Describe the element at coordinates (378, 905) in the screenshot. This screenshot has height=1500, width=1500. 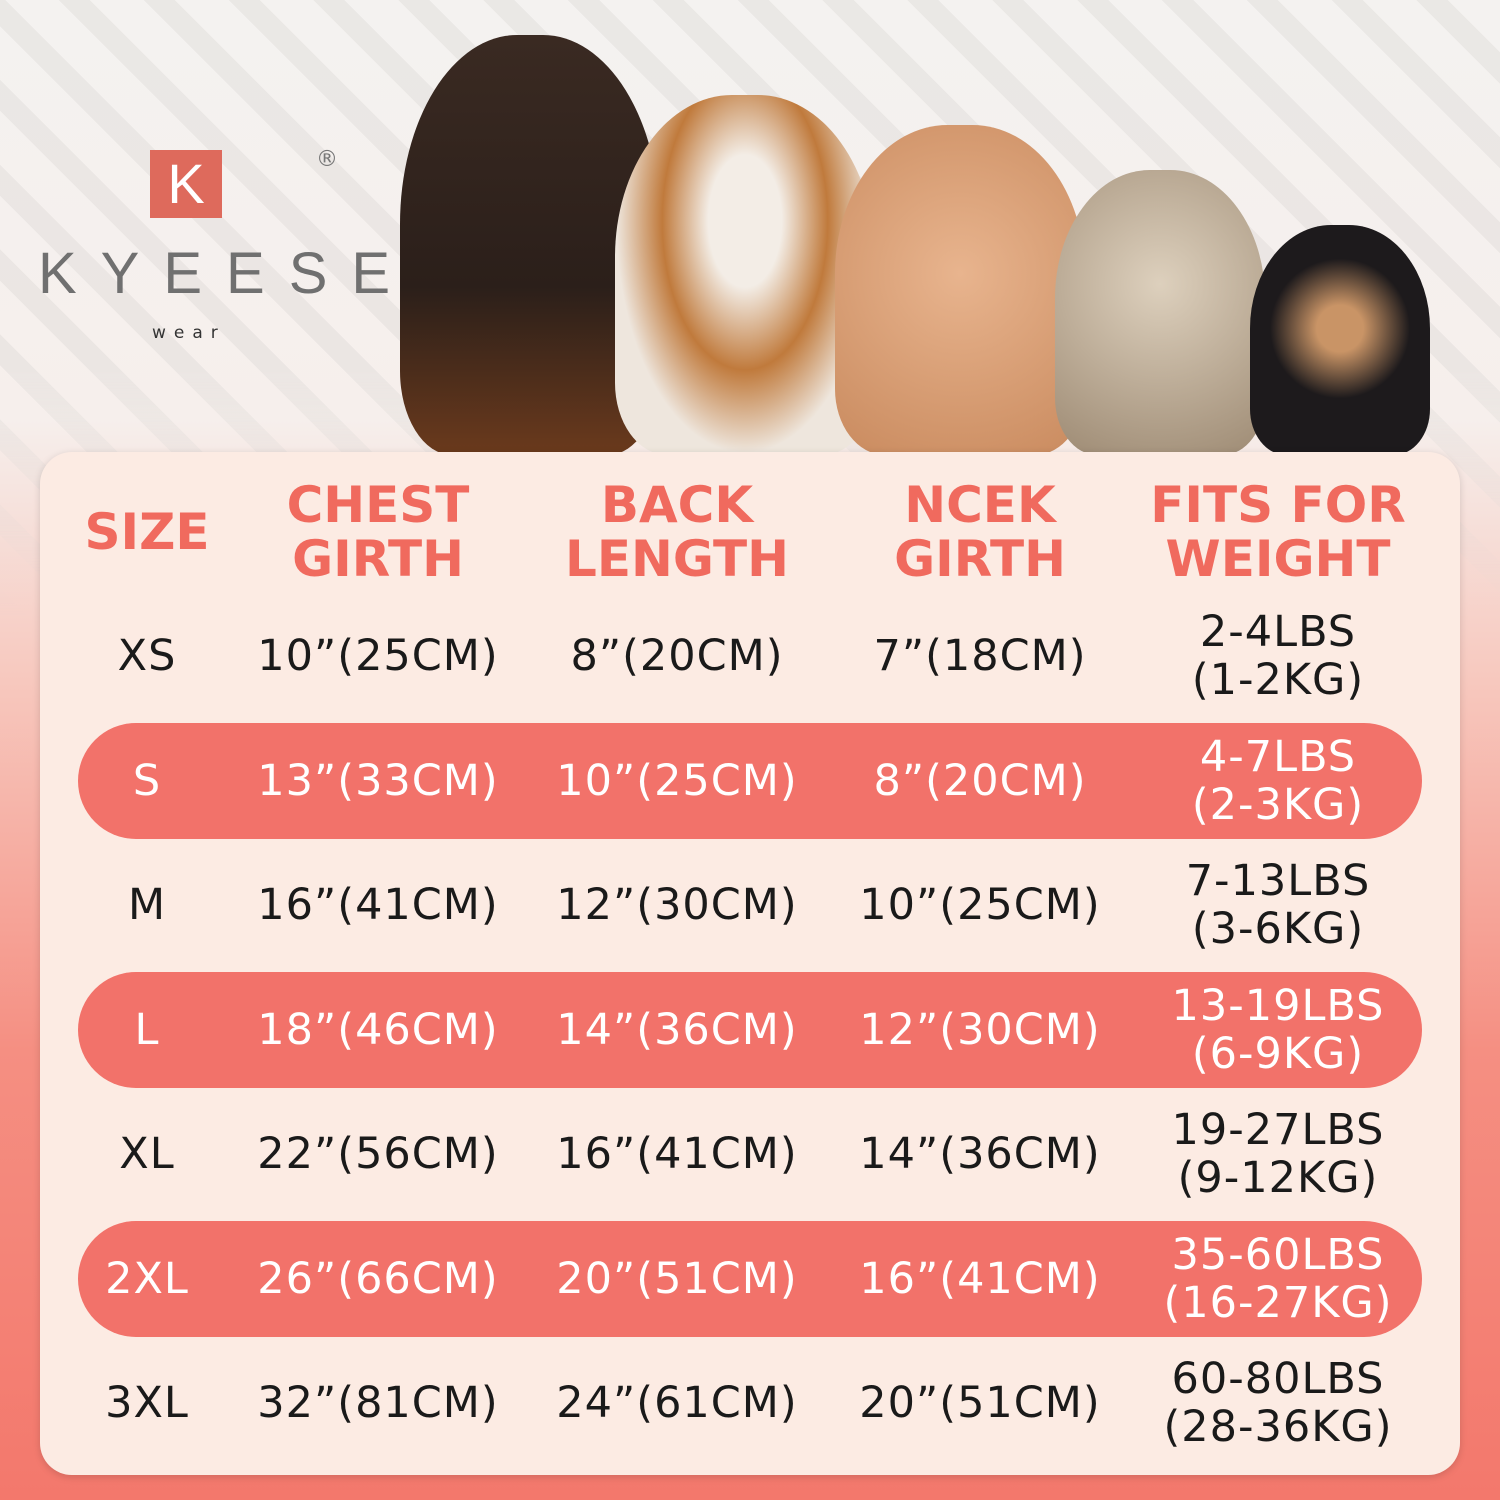
I see `cell-chest: 16”(41CM)` at that location.